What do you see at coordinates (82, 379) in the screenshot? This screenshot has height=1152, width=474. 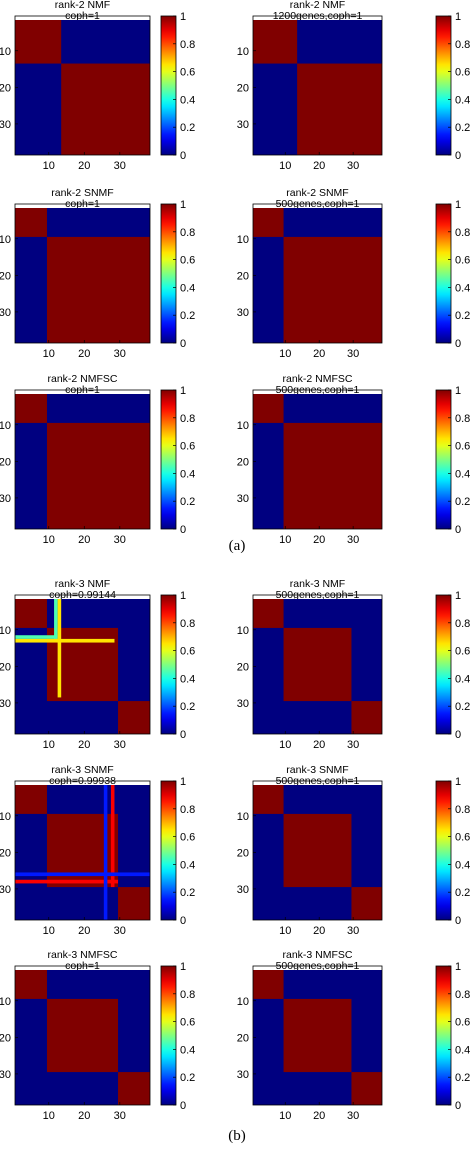 I see `panel-title: rank-2 NMFSC` at bounding box center [82, 379].